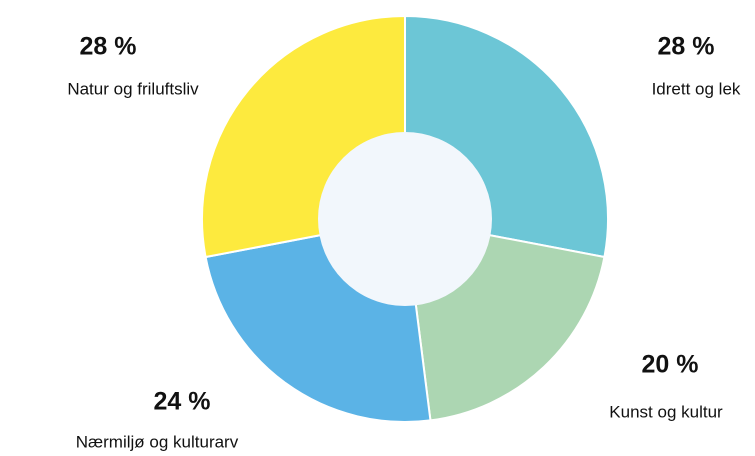  I want to click on category-label: Idrett og lek, so click(696, 88).